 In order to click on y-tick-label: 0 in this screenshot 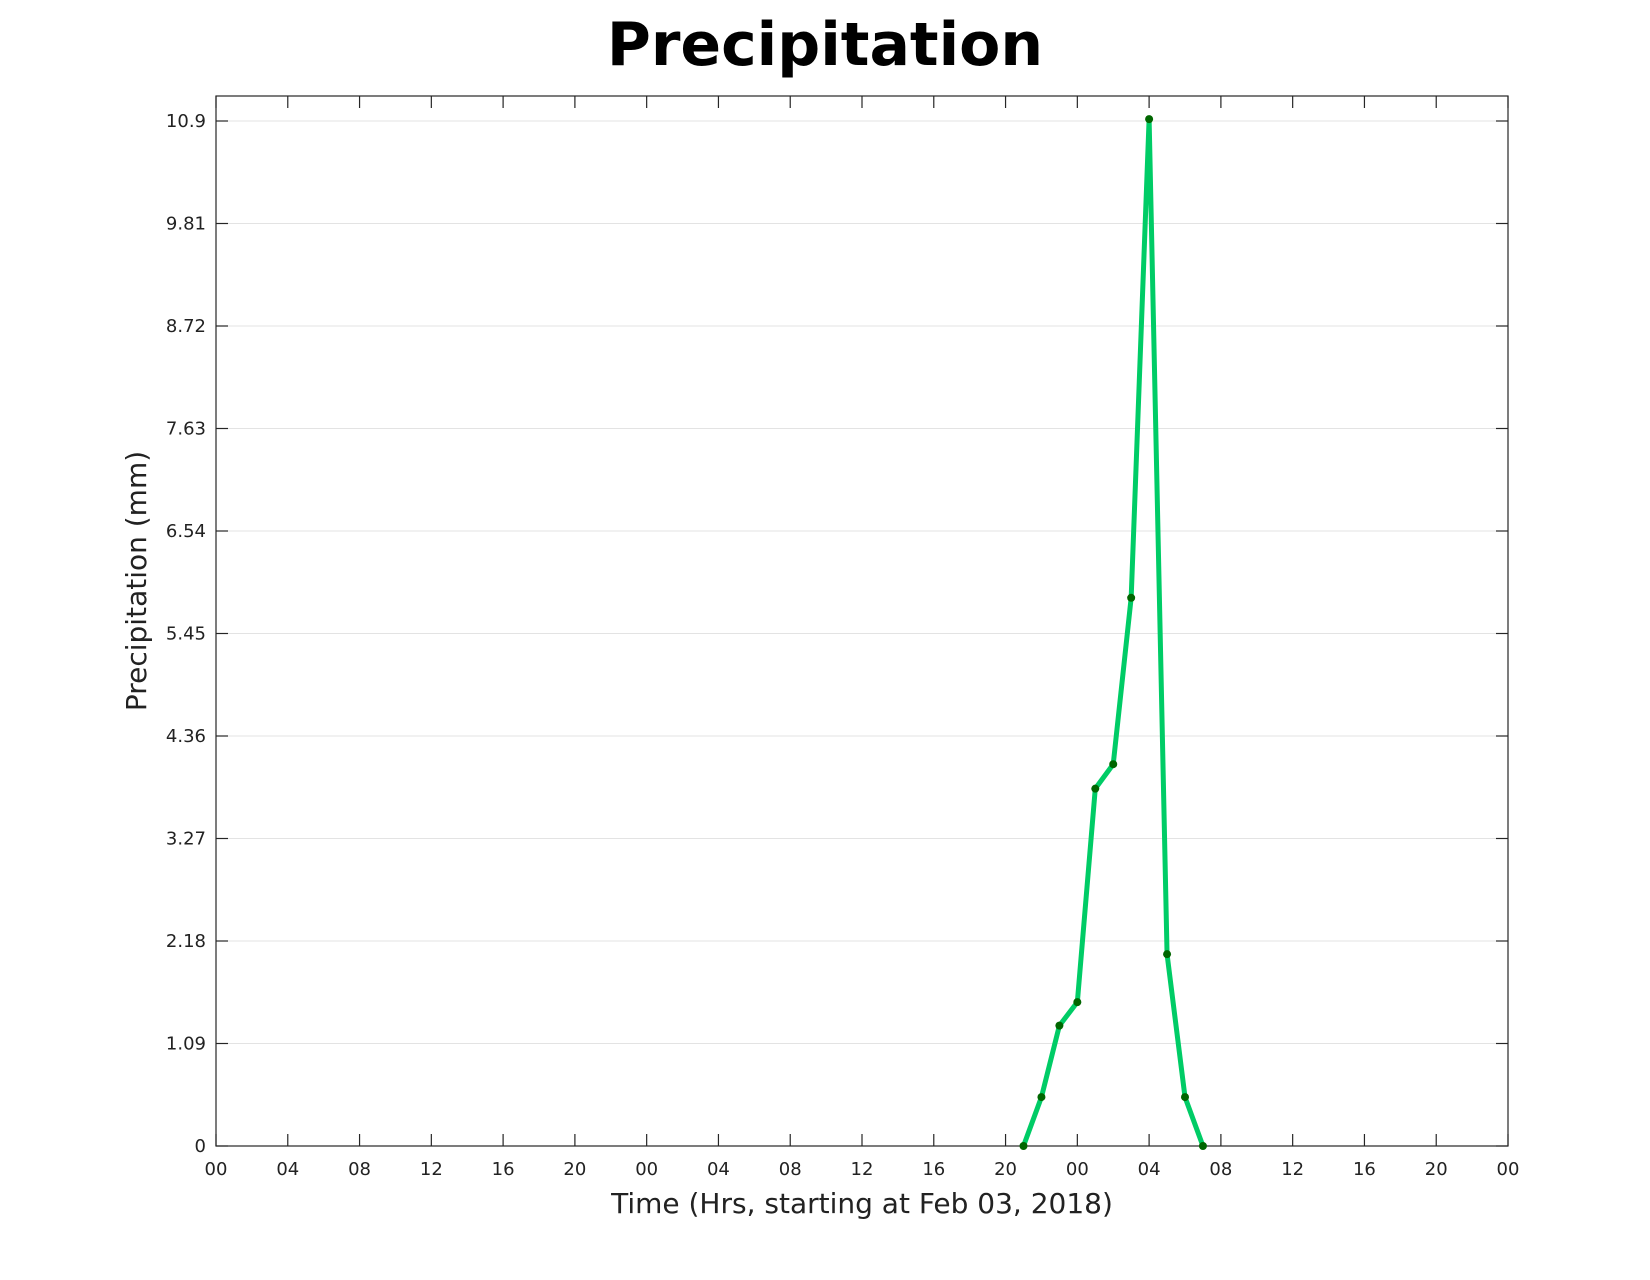, I will do `click(200, 1146)`.